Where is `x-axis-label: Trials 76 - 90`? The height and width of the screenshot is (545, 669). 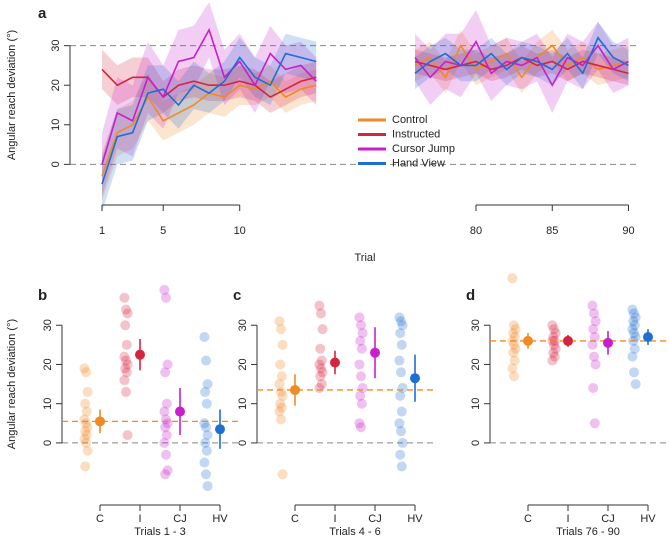
x-axis-label: Trials 76 - 90 is located at coordinates (588, 532).